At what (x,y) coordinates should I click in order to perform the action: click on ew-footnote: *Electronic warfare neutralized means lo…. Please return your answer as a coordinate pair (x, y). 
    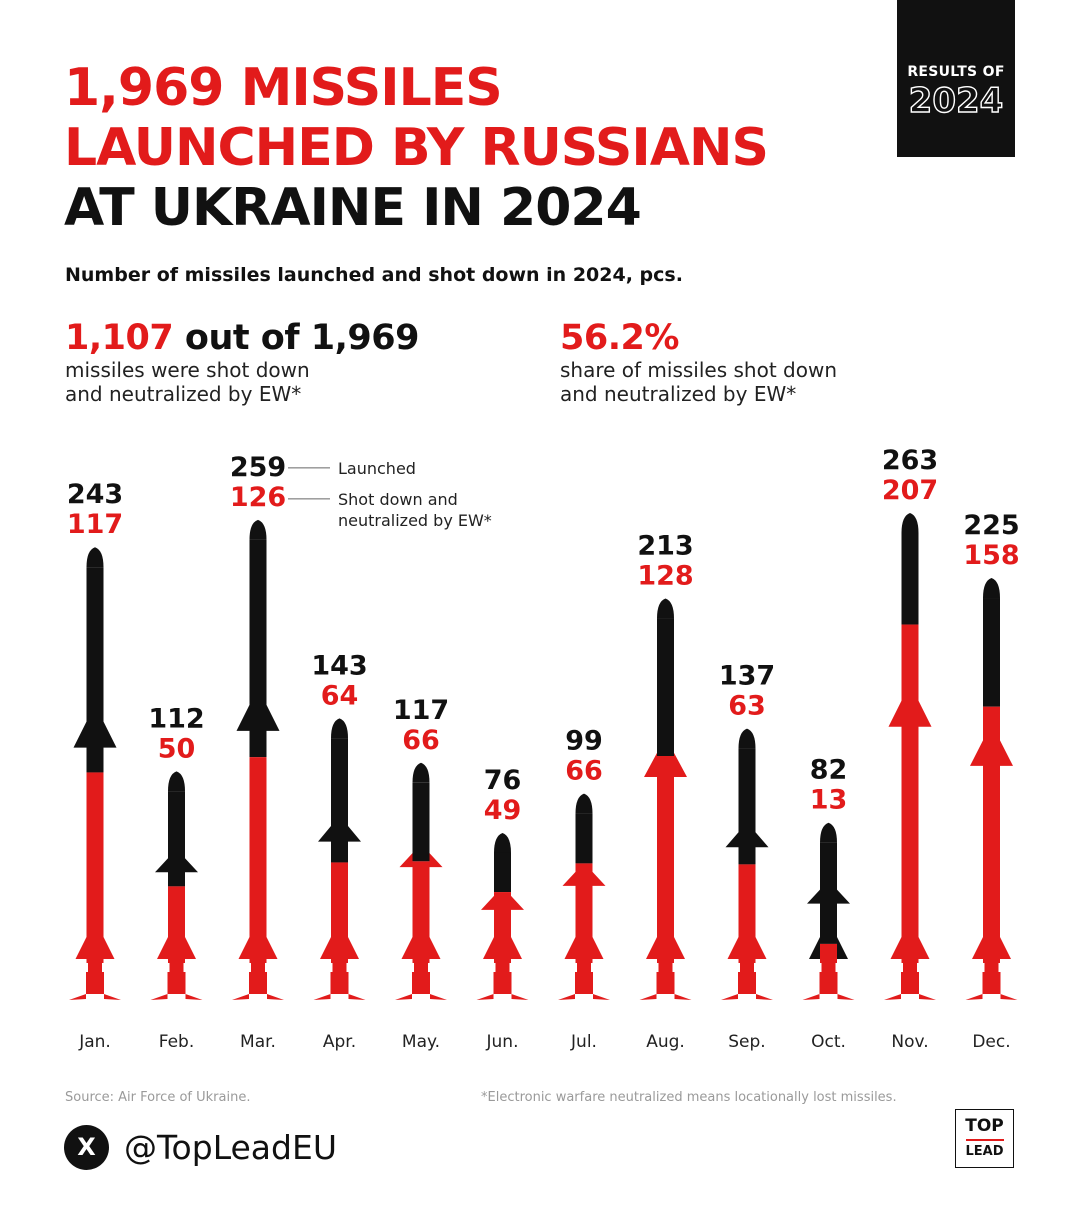
    Looking at the image, I should click on (689, 1097).